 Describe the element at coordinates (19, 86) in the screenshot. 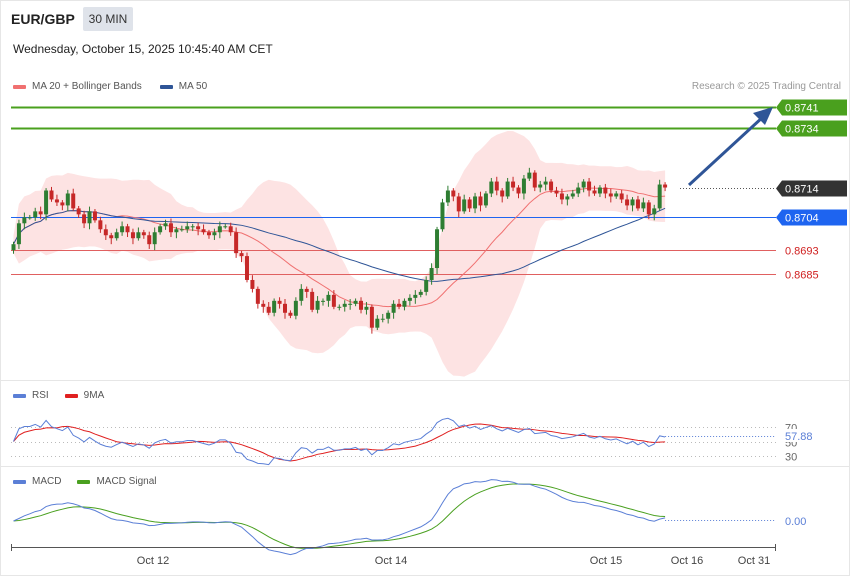

I see `ma20-swatch` at that location.